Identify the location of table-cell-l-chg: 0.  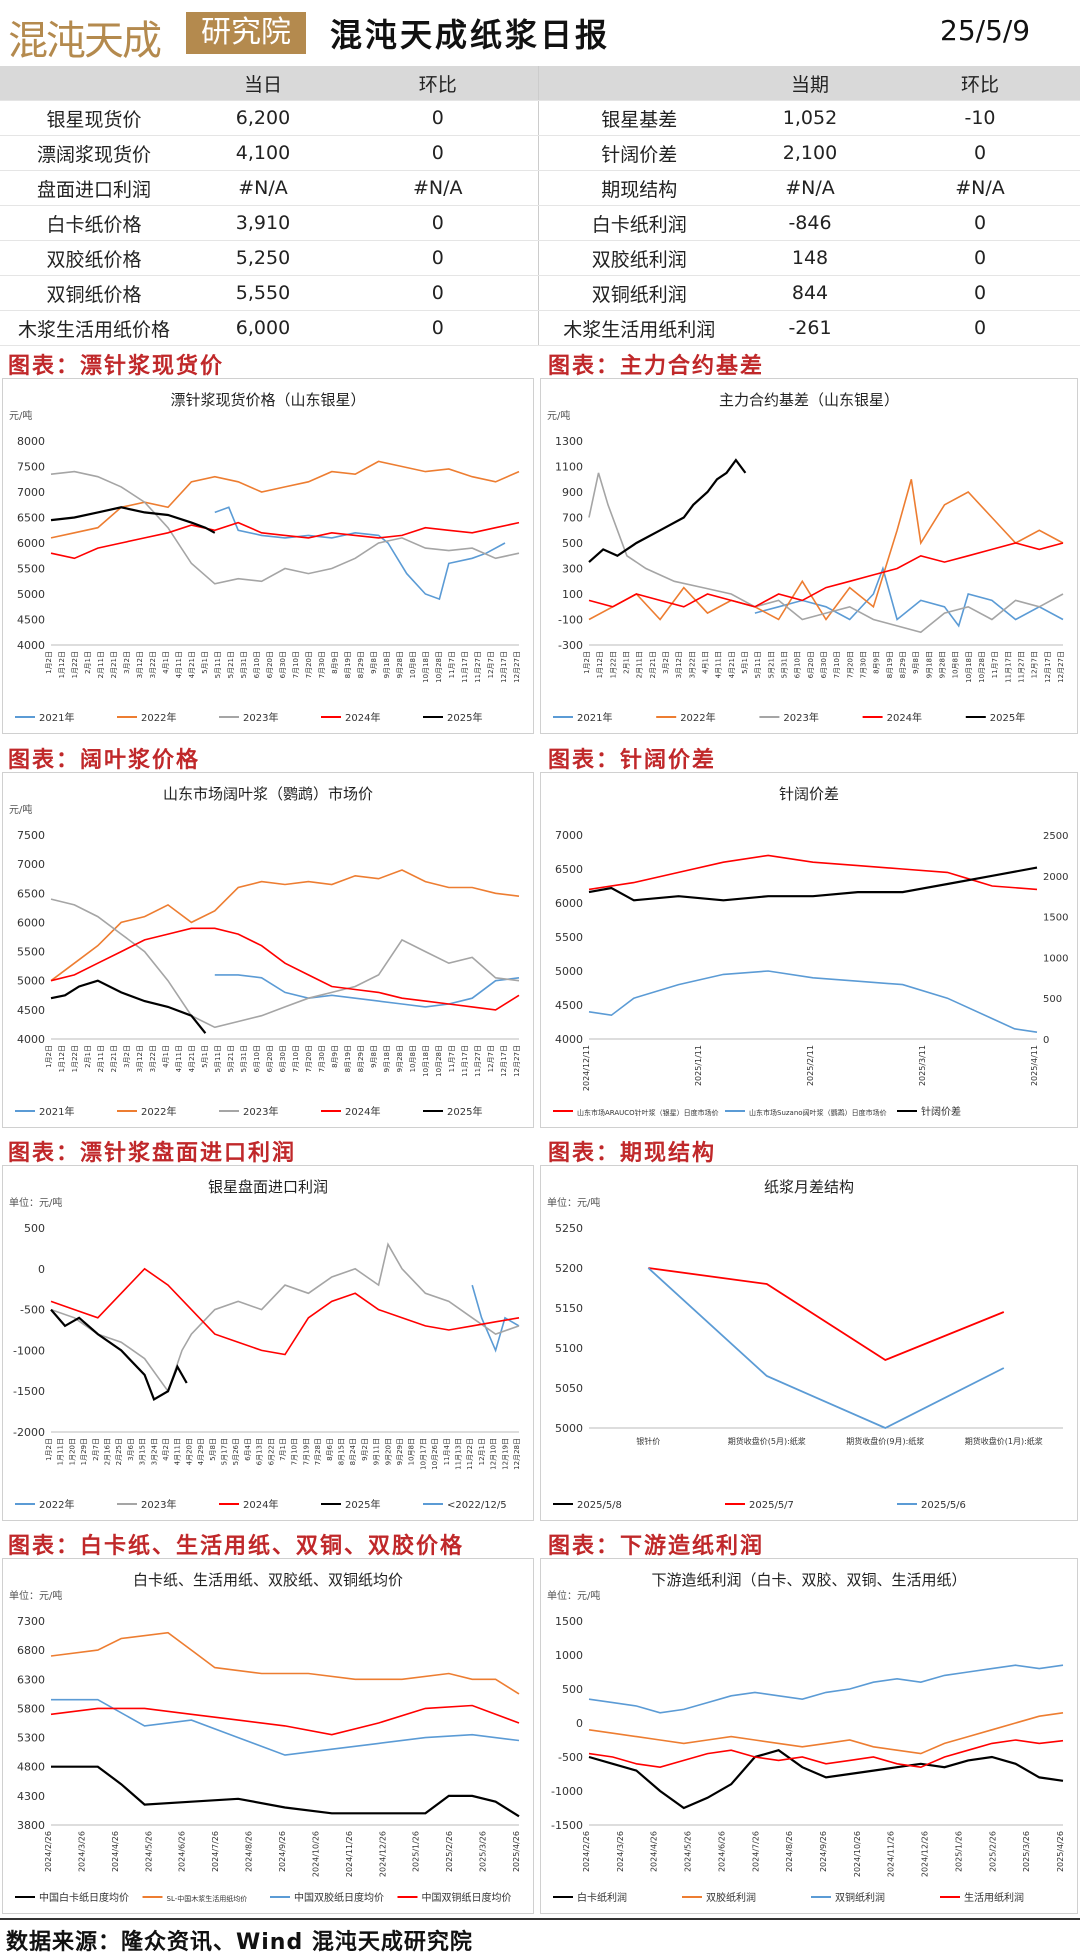
(438, 153).